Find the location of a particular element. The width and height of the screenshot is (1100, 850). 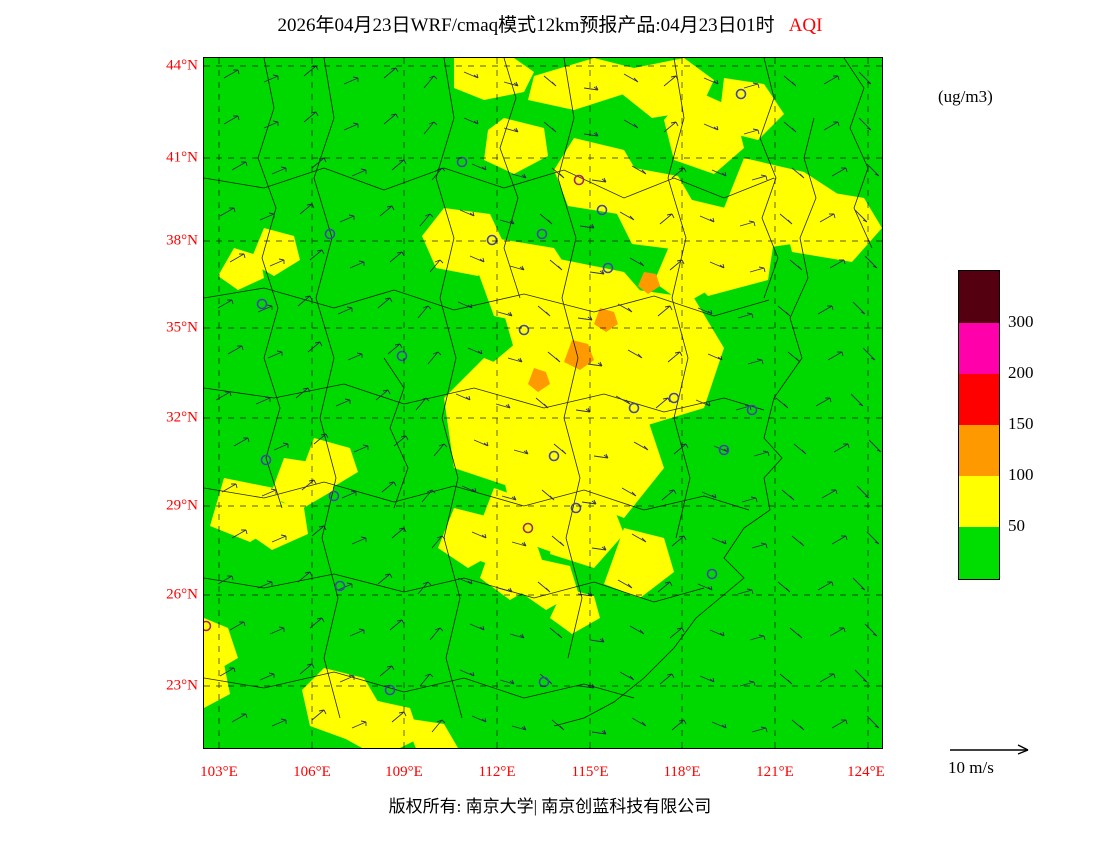

x-tick-label: 109°E is located at coordinates (404, 772).